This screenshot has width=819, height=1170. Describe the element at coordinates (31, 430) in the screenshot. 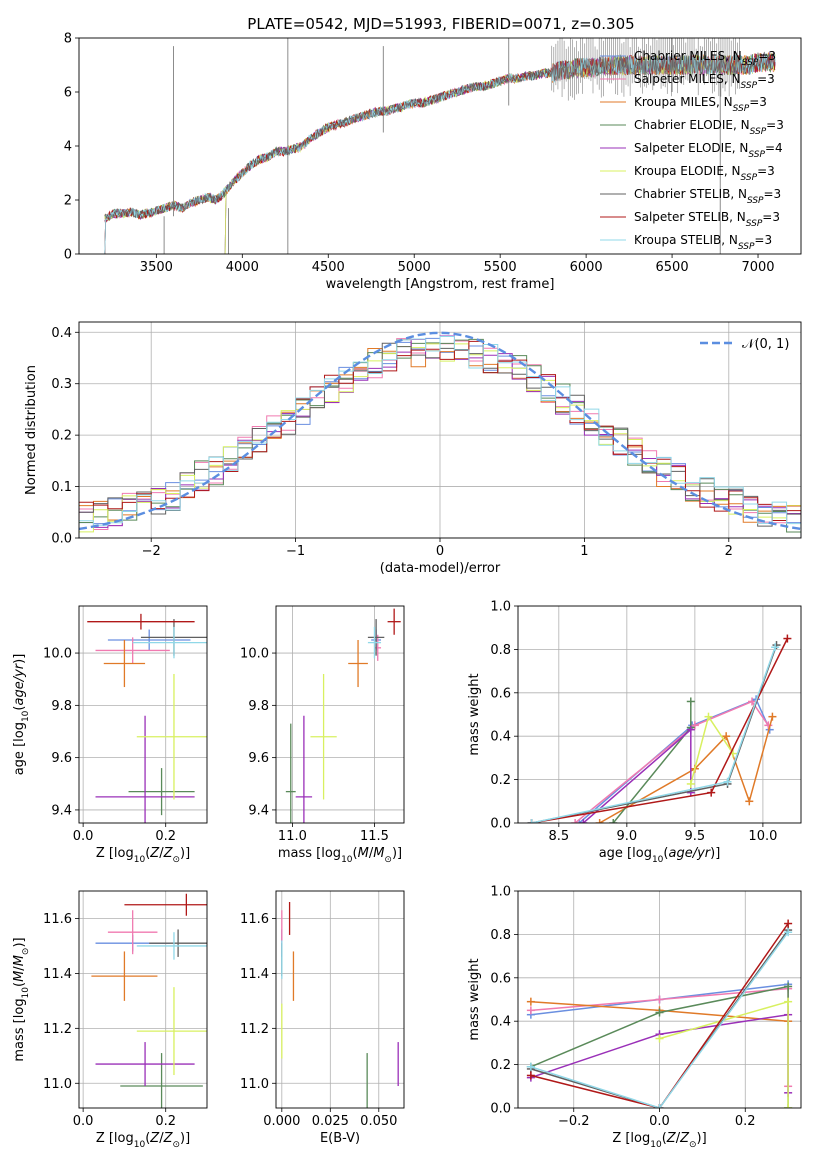

I see `label-part: Normed distribution` at that location.